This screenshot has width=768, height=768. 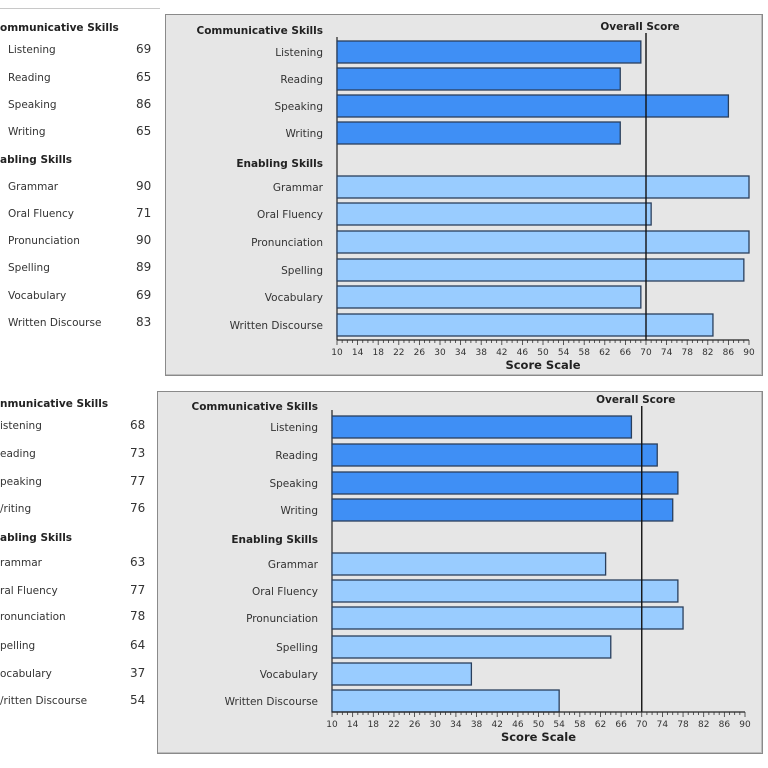 What do you see at coordinates (44, 701) in the screenshot?
I see `skill-label: /ritten Discourse` at bounding box center [44, 701].